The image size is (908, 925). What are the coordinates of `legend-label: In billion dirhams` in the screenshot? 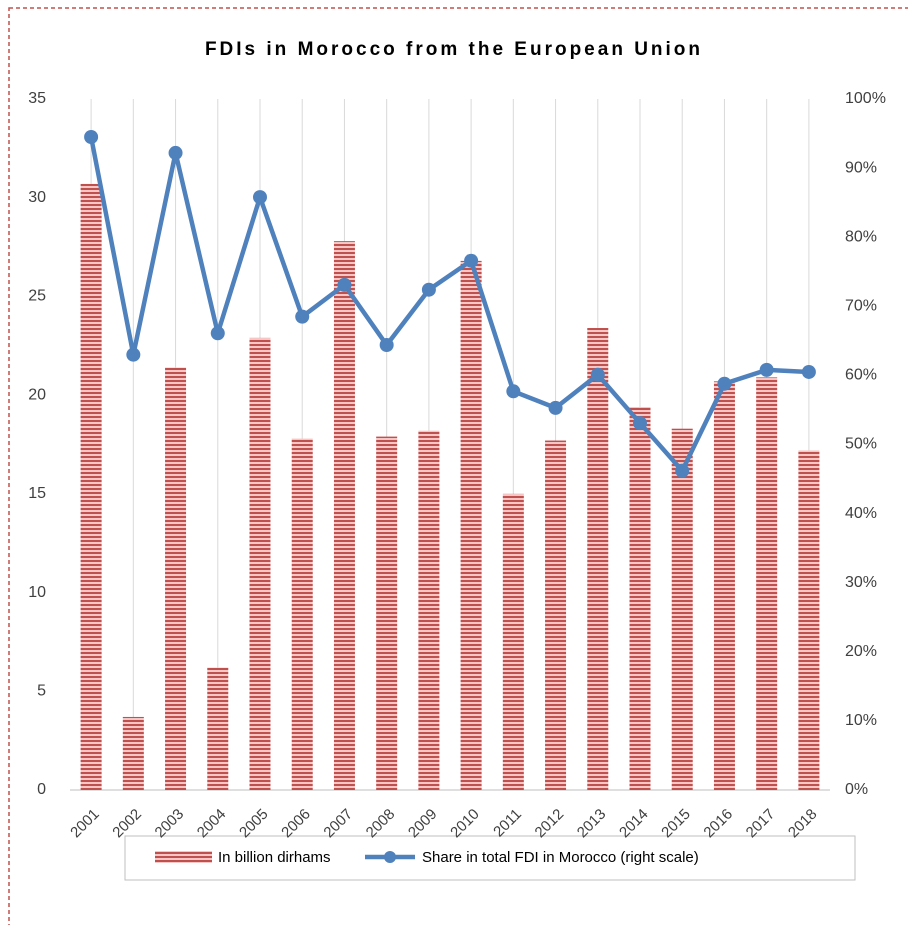 It's located at (274, 857).